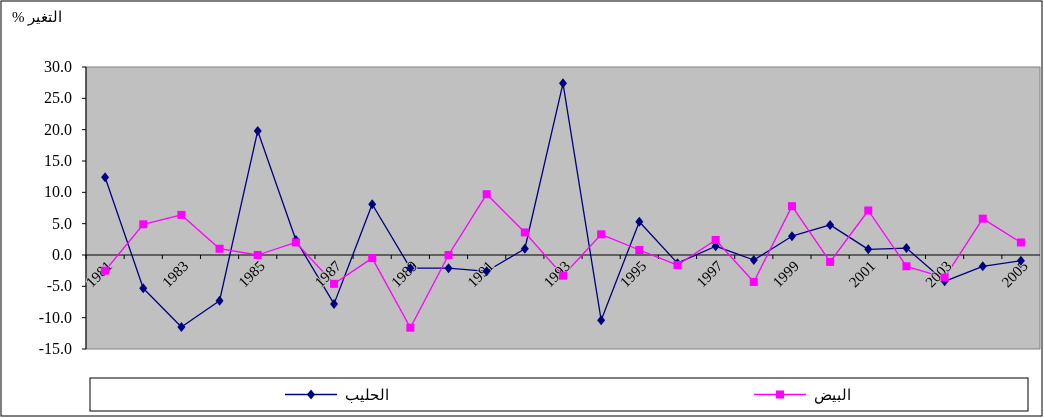 The width and height of the screenshot is (1044, 418). I want to click on y-tick-label: 0.0, so click(62, 254).